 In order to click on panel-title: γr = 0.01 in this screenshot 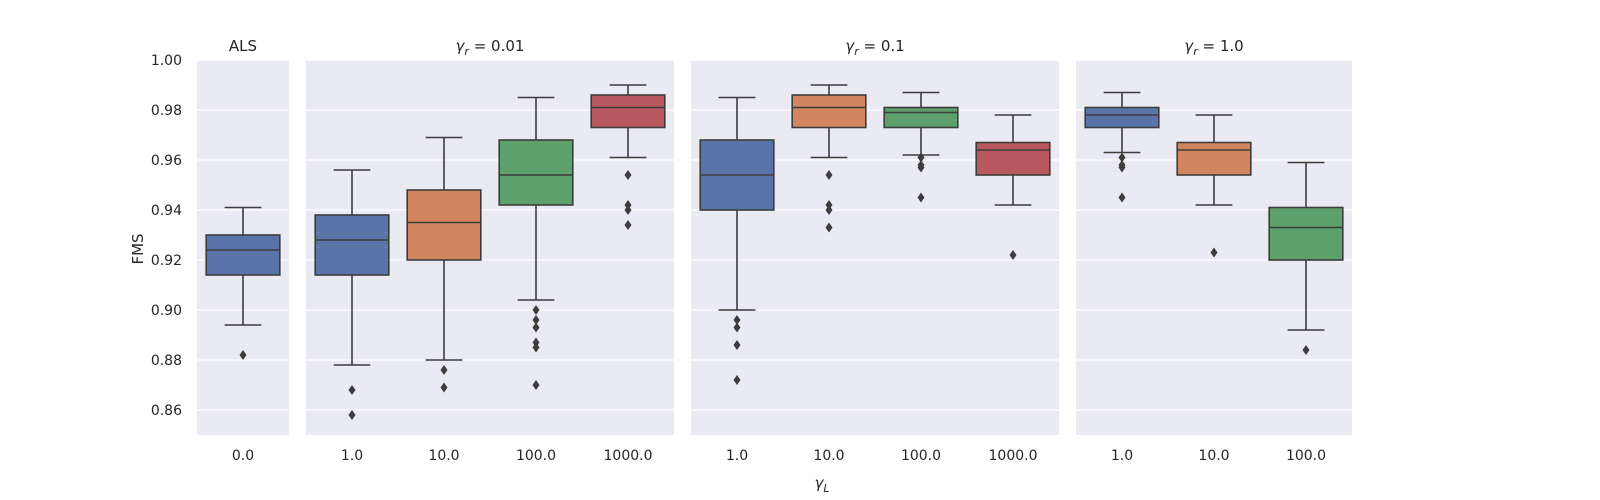, I will do `click(490, 47)`.